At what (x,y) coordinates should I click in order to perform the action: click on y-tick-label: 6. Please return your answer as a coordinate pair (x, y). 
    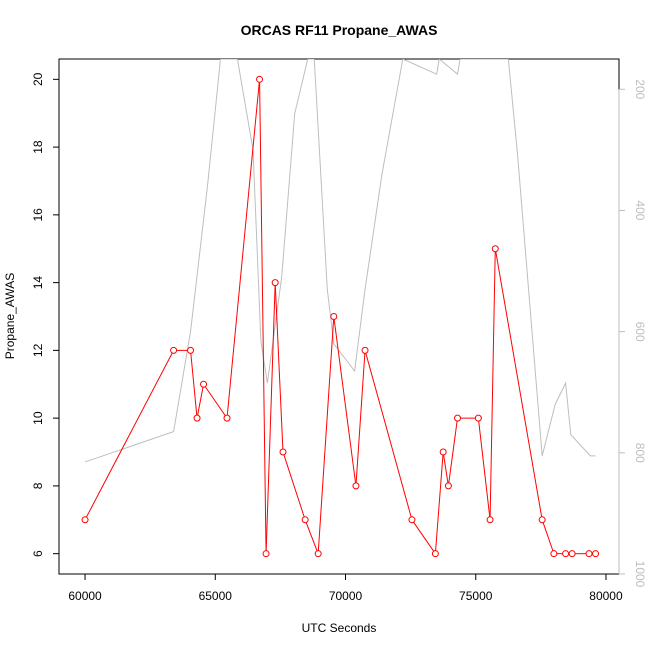
    Looking at the image, I should click on (38, 553).